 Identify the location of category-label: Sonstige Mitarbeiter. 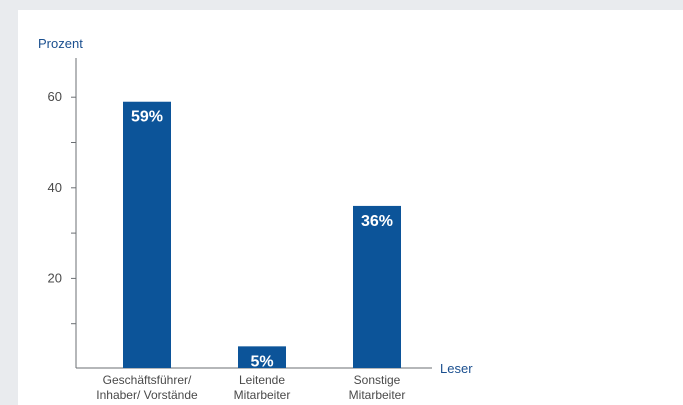
(377, 387).